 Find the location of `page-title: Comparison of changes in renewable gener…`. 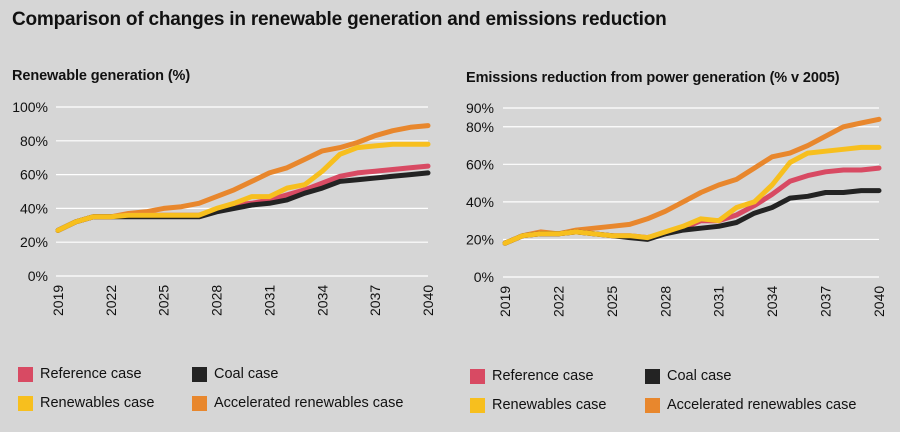

page-title: Comparison of changes in renewable gener… is located at coordinates (339, 19).